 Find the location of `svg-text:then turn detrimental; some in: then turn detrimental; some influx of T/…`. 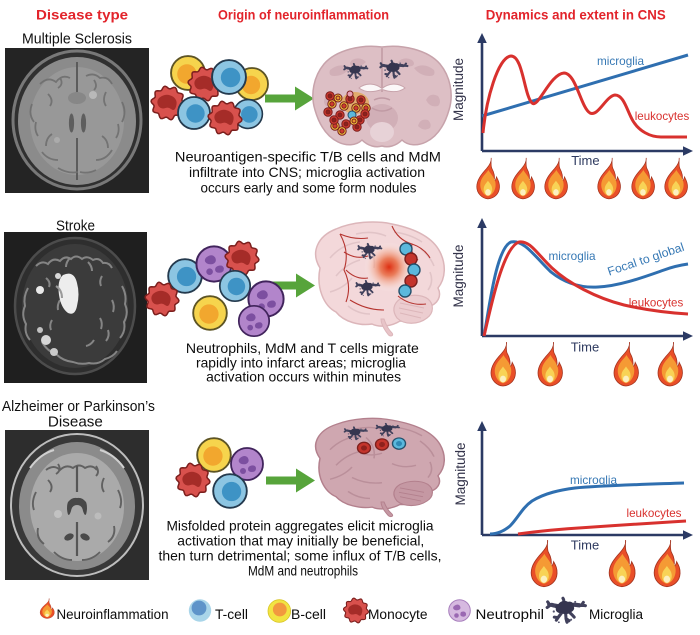

svg-text:then turn detrimental; some in: then turn detrimental; some influx of T/… is located at coordinates (300, 556).